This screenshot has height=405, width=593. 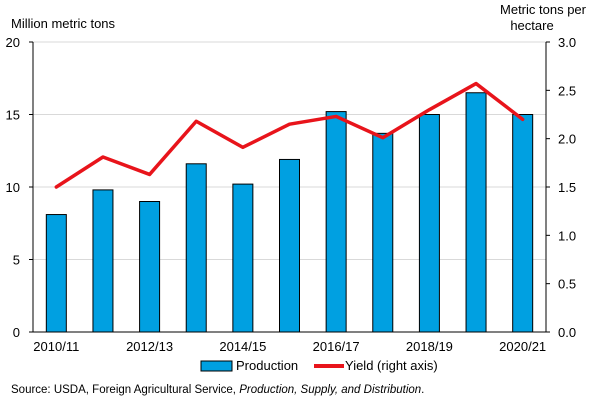 What do you see at coordinates (543, 9) in the screenshot?
I see `y-right-title-line1: Metric tons per` at bounding box center [543, 9].